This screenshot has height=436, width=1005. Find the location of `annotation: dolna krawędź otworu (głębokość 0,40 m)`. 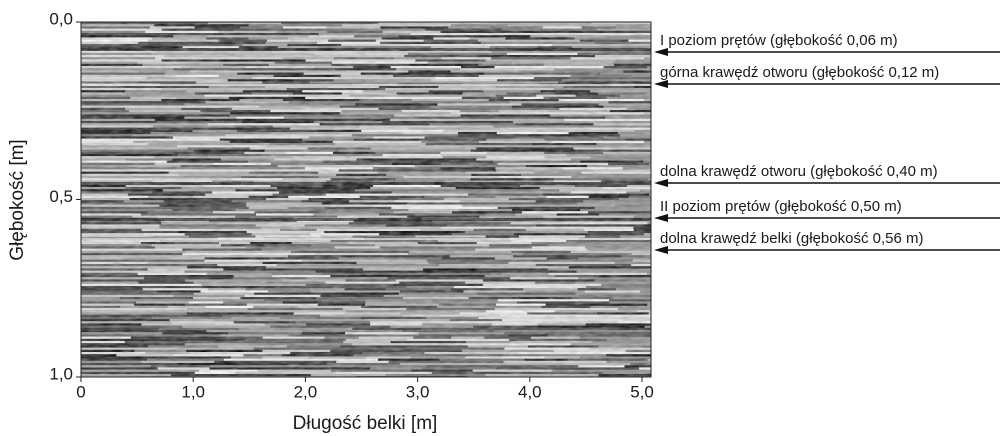

annotation: dolna krawędź otworu (głębokość 0,40 m) is located at coordinates (799, 171).